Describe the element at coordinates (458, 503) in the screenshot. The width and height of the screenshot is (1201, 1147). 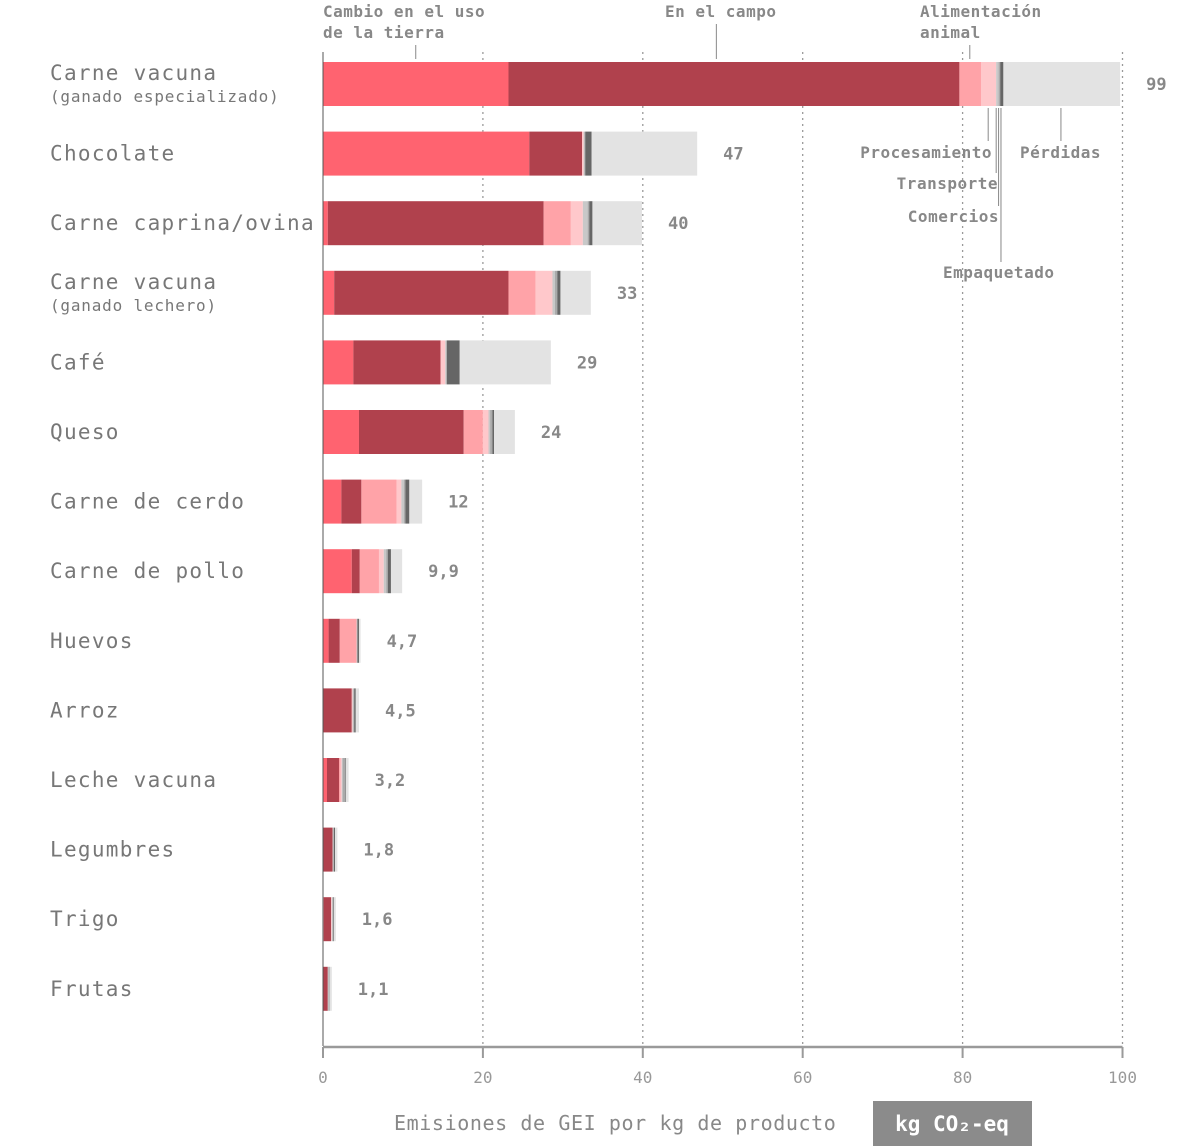
I see `total-label: 12` at that location.